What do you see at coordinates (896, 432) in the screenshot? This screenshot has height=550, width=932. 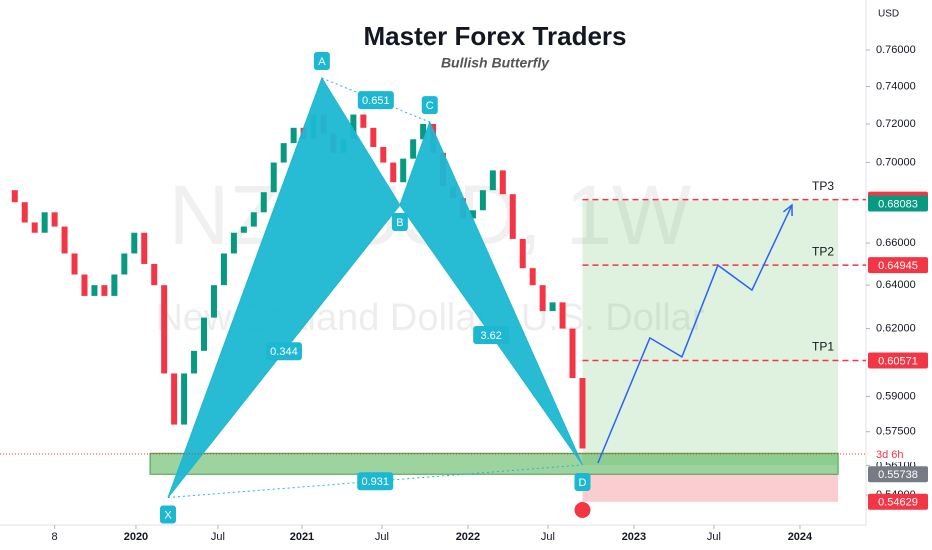 I see `y-tick-label: 0.57500` at bounding box center [896, 432].